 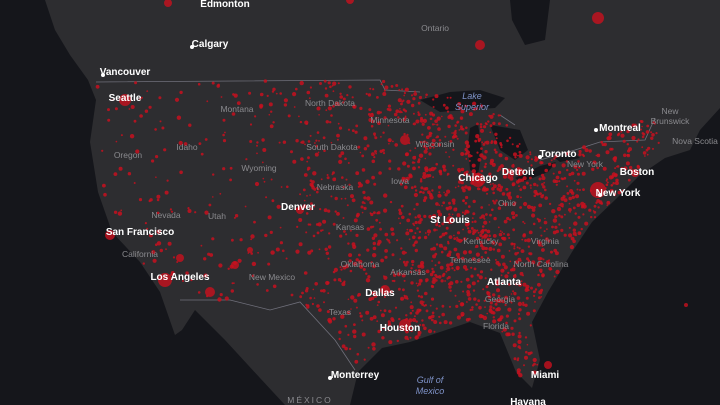 What do you see at coordinates (540, 157) in the screenshot?
I see `city-point` at bounding box center [540, 157].